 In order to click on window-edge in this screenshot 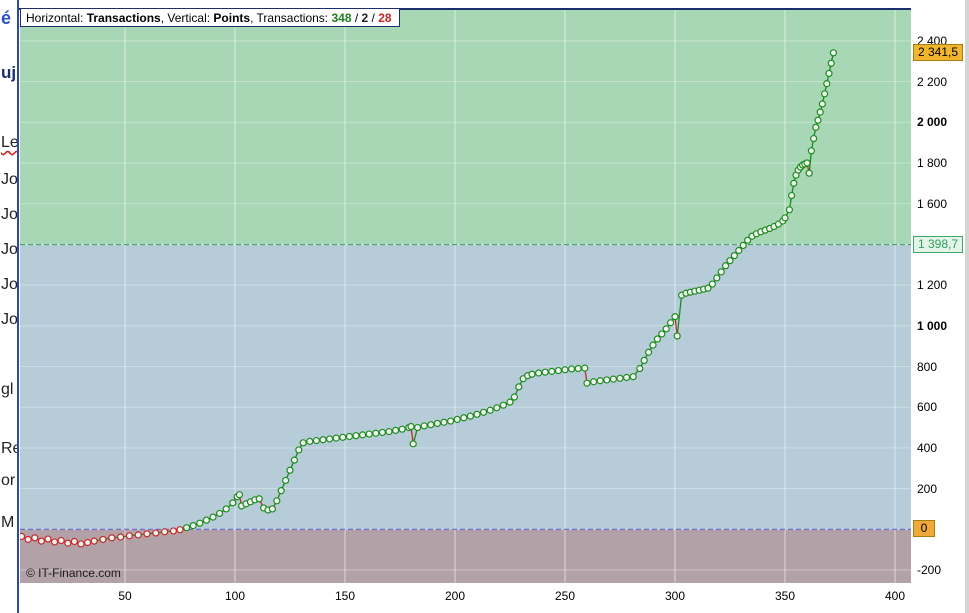, I will do `click(967, 306)`.